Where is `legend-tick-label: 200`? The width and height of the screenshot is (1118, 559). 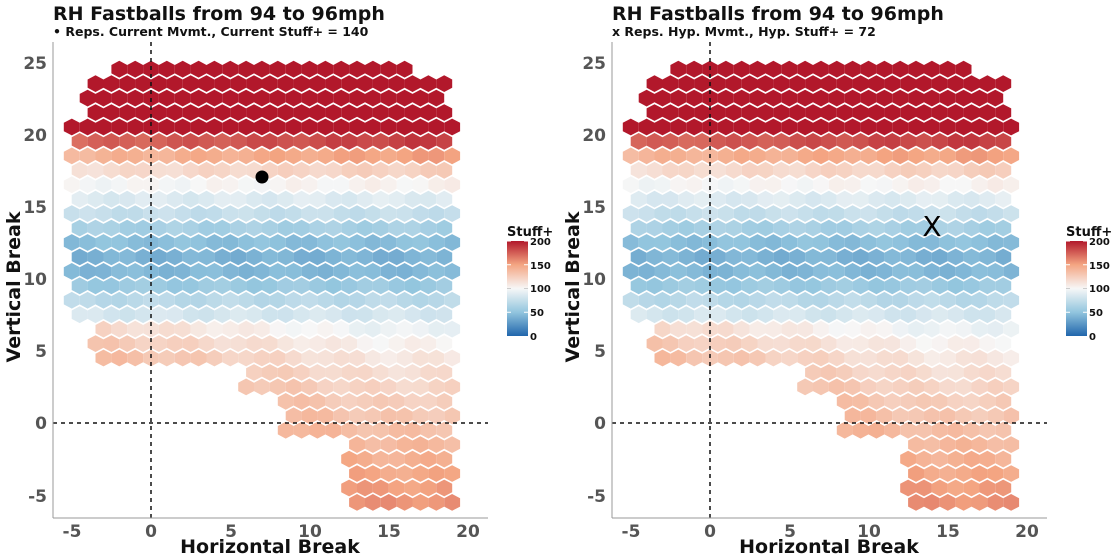 legend-tick-label: 200 is located at coordinates (1099, 242).